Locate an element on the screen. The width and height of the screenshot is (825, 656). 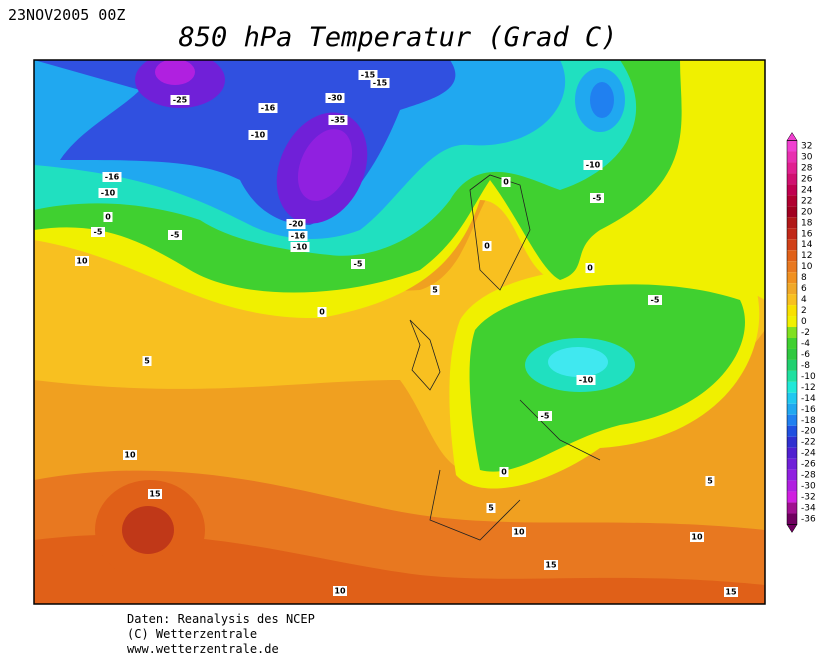
colorbar-label: 28 is located at coordinates (807, 168).